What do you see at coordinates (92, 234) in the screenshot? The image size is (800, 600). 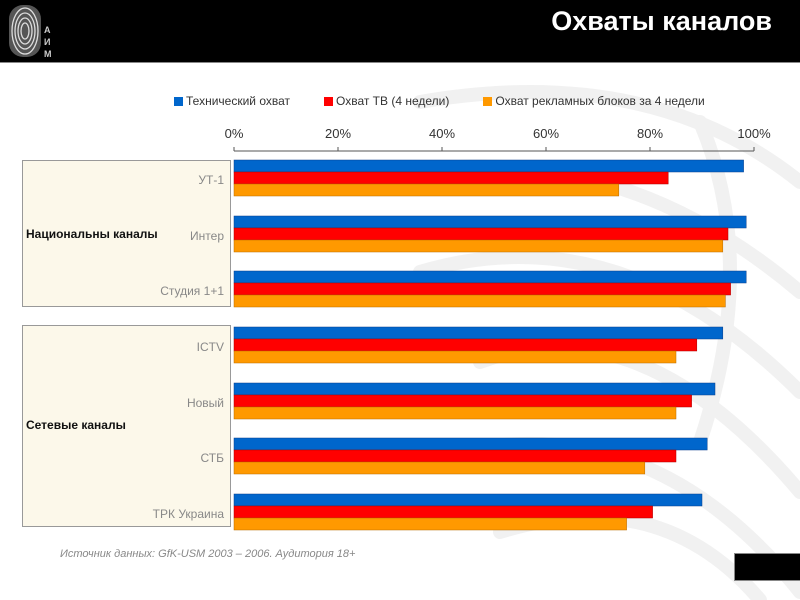 I see `group-label-national: Национальны каналы` at bounding box center [92, 234].